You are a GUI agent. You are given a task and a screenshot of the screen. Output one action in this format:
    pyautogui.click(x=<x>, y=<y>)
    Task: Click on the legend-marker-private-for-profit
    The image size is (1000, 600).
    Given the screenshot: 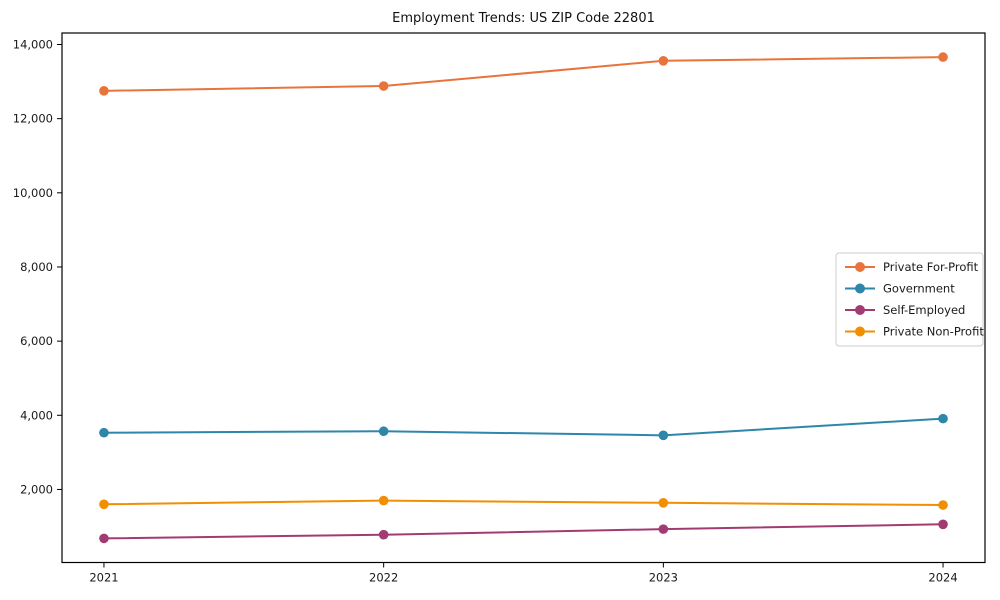 What is the action you would take?
    pyautogui.click(x=860, y=267)
    